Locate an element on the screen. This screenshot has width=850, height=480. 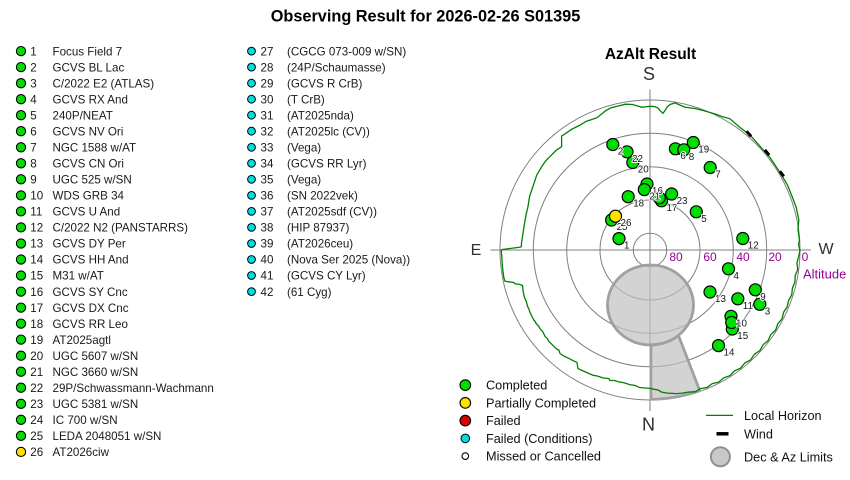
svg-text: N is located at coordinates (648, 425).